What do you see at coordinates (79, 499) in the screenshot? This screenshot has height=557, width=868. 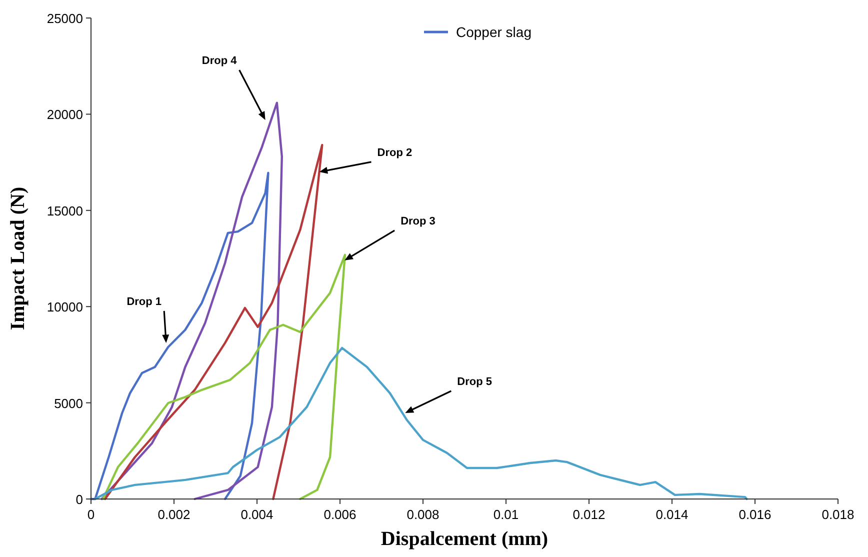 I see `y-tick-label: 0` at bounding box center [79, 499].